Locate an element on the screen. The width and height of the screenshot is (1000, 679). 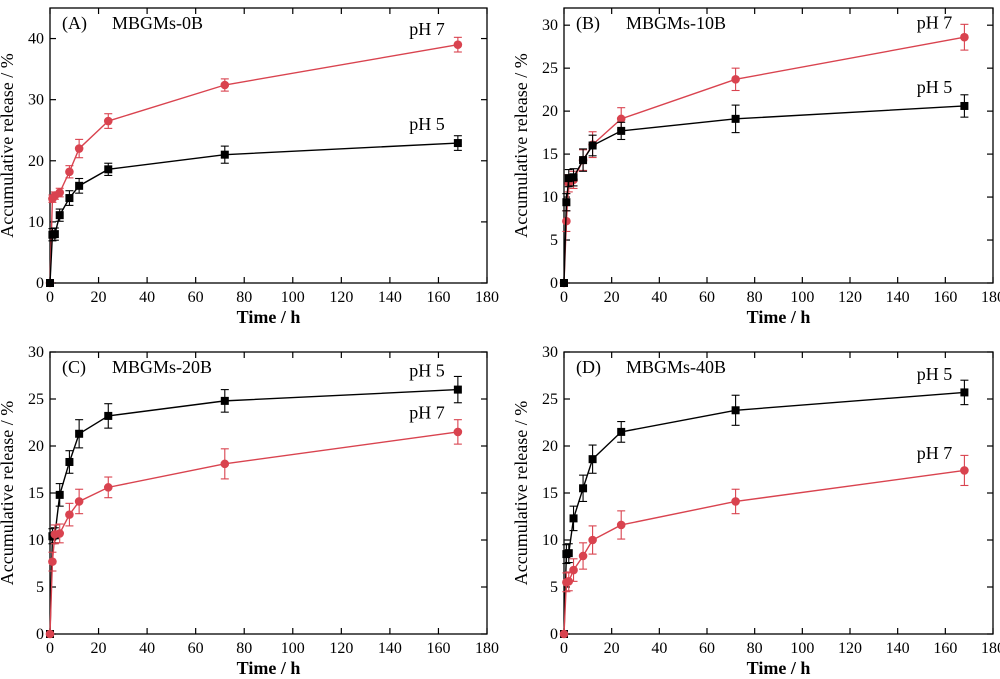
y-tick-label: 15 is located at coordinates (36, 493).